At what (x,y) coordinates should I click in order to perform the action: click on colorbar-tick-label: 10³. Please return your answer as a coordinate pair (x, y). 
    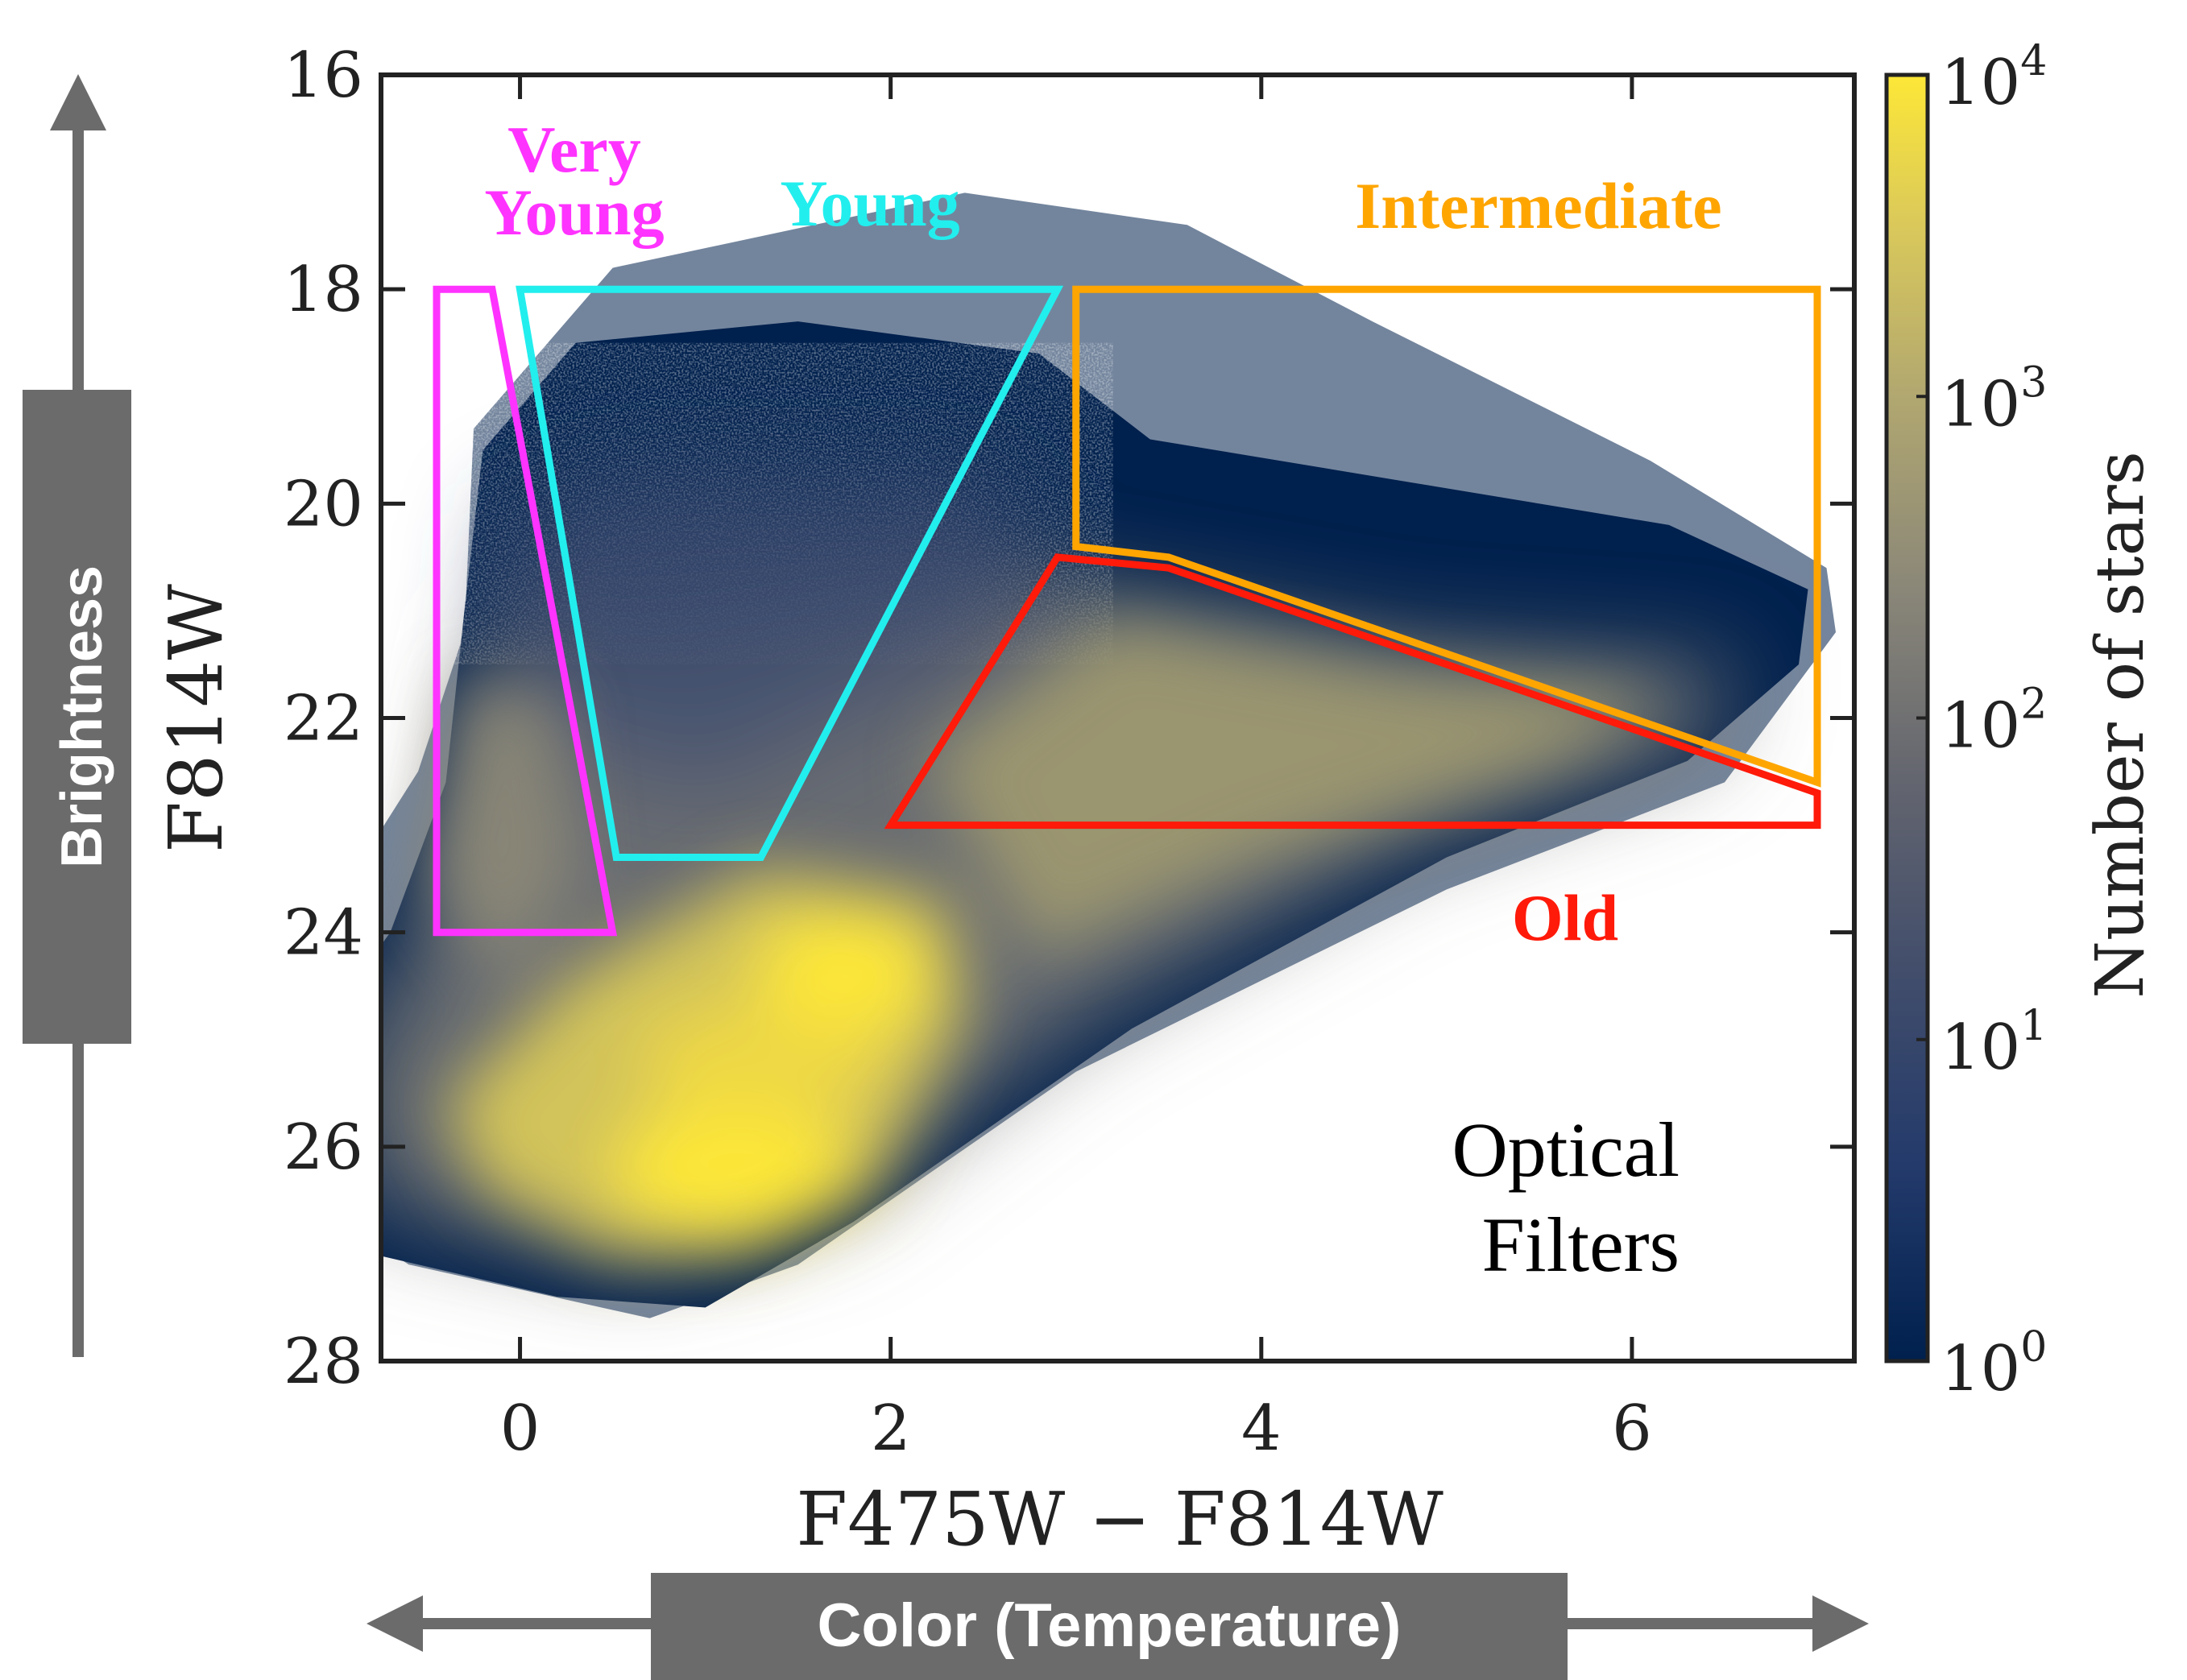
    Looking at the image, I should click on (1994, 399).